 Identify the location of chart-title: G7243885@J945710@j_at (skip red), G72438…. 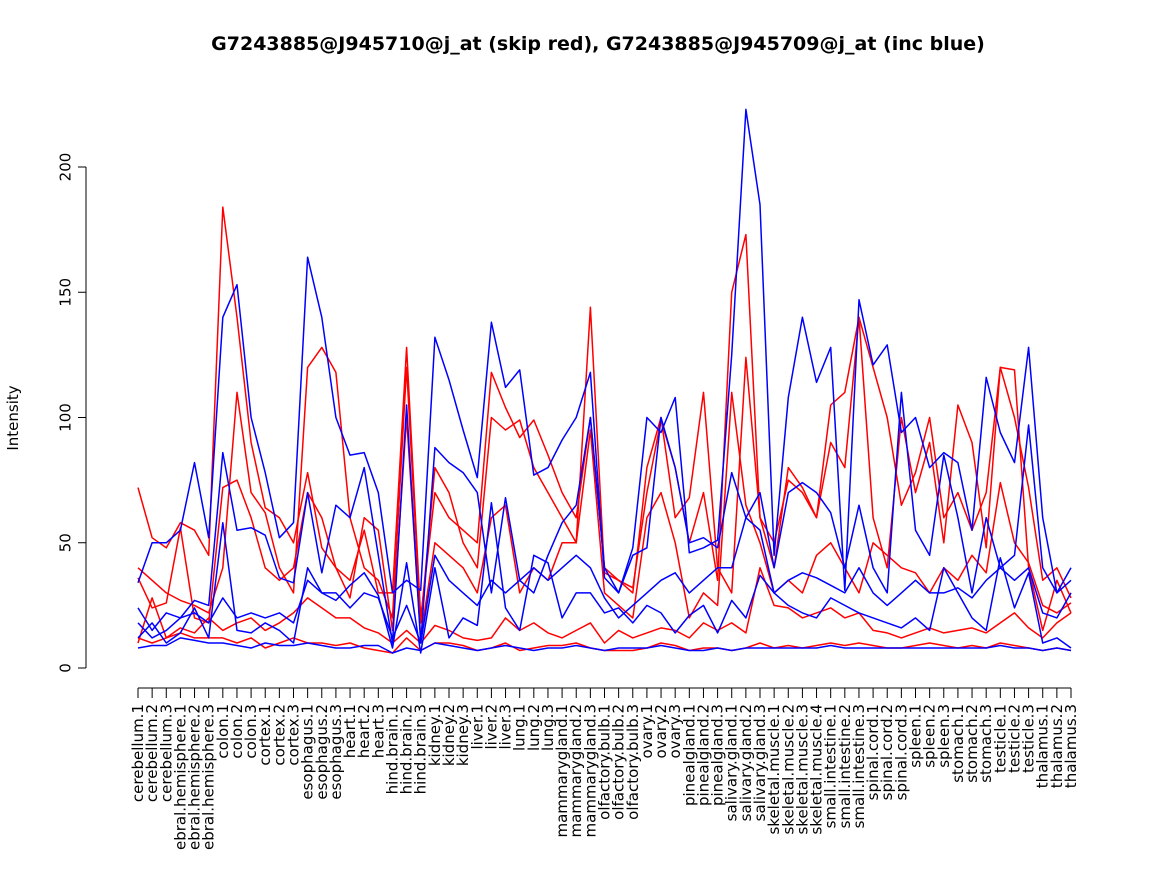
(598, 44).